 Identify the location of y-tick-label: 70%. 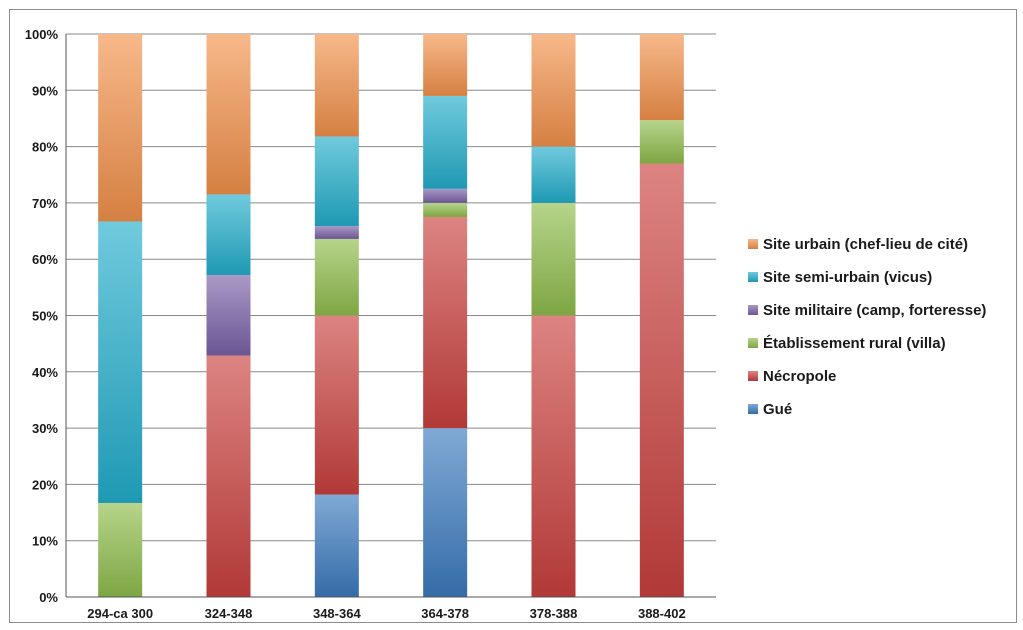
(45, 203).